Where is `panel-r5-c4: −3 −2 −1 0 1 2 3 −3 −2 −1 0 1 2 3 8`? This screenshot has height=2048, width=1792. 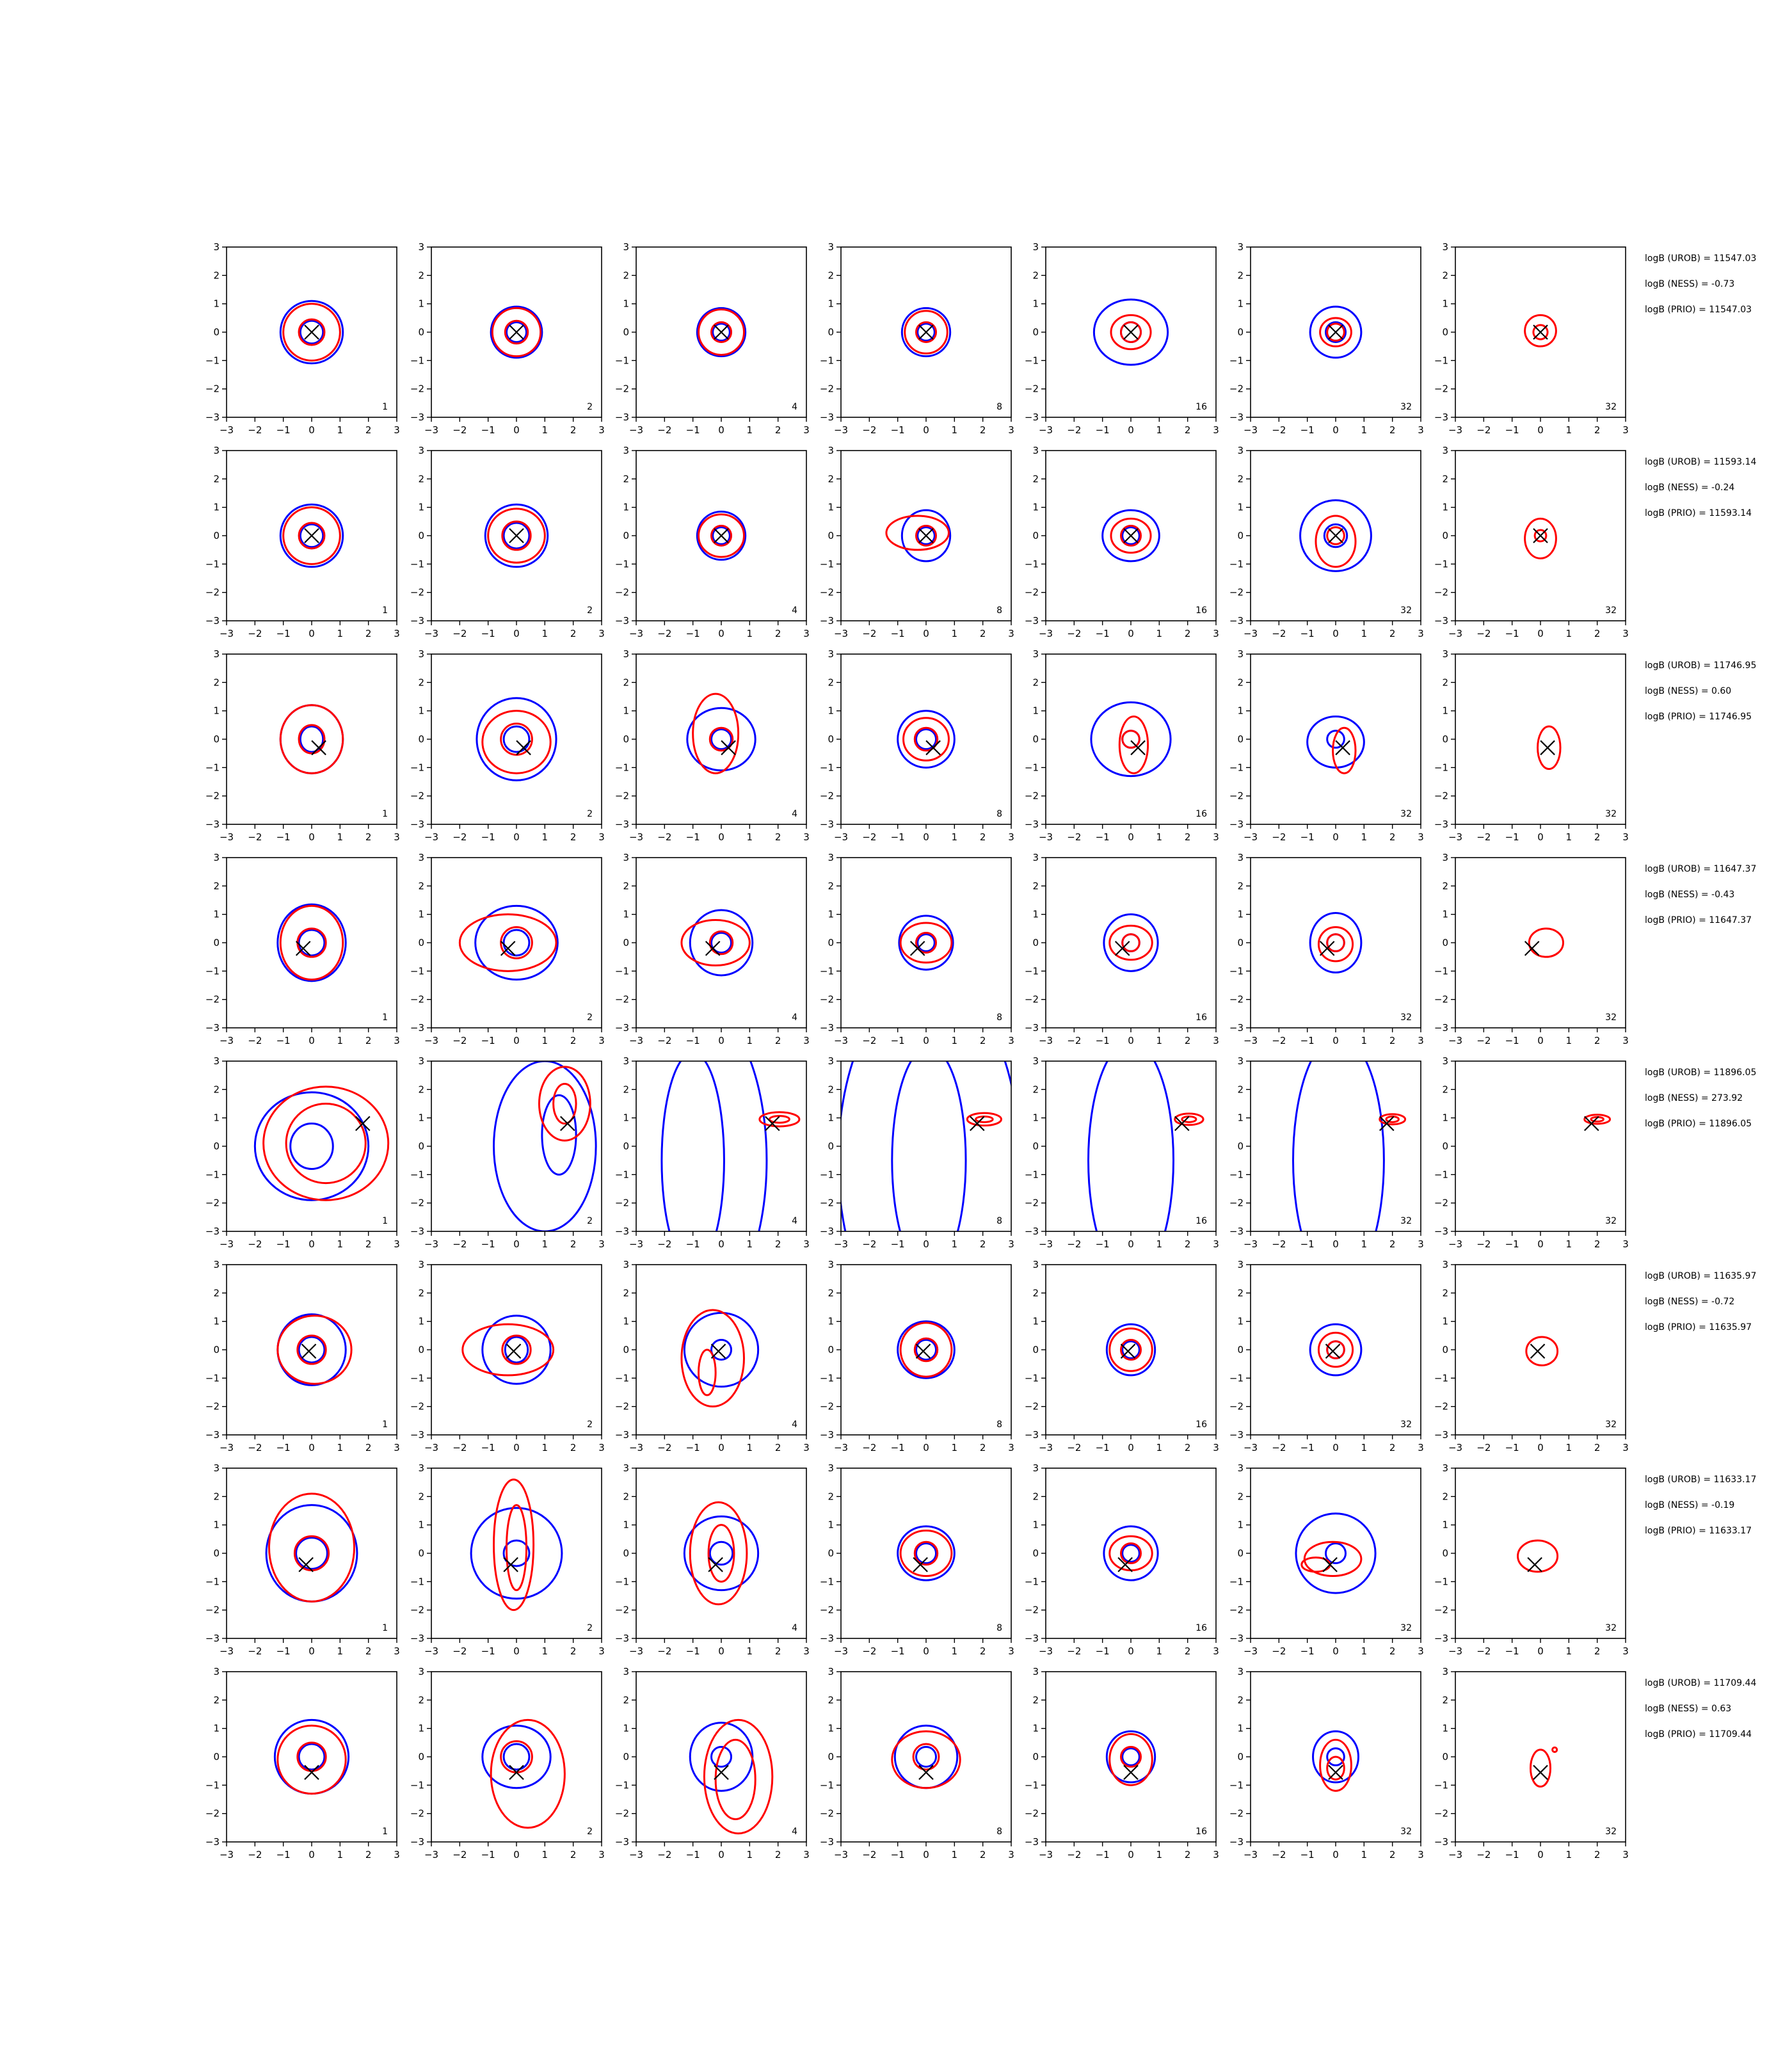 panel-r5-c4: −3 −2 −1 0 1 2 3 −3 −2 −1 0 1 2 3 8 is located at coordinates (917, 1152).